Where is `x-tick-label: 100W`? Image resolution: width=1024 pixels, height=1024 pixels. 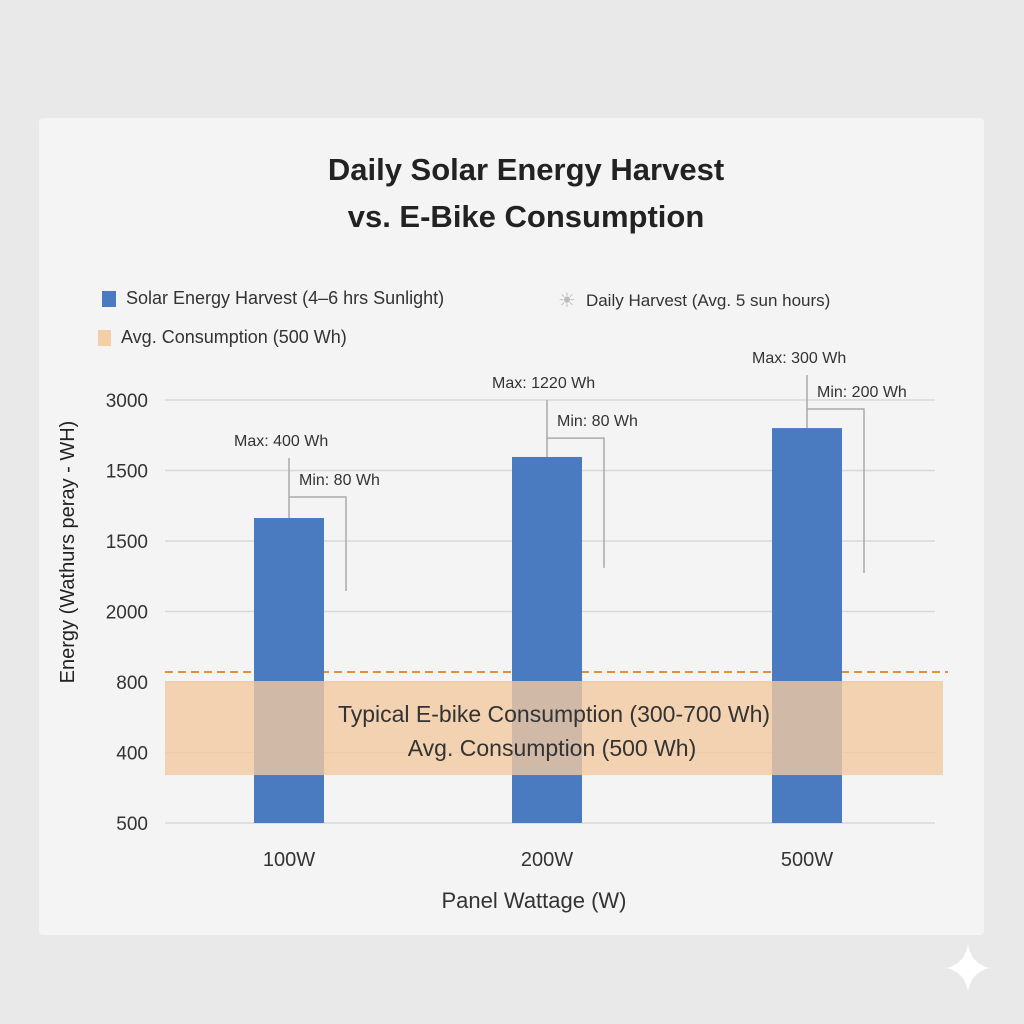
x-tick-label: 100W is located at coordinates (289, 860).